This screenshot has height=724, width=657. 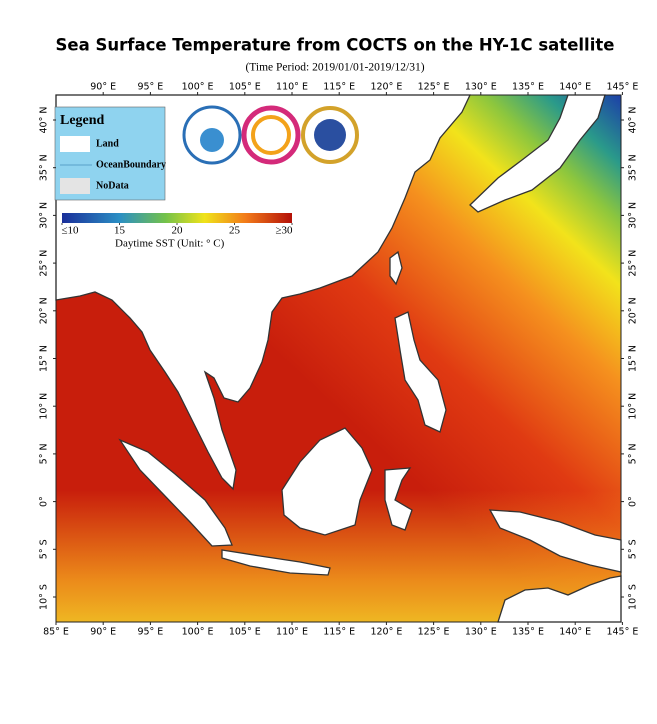 I want to click on land-japan, so click(x=537, y=153).